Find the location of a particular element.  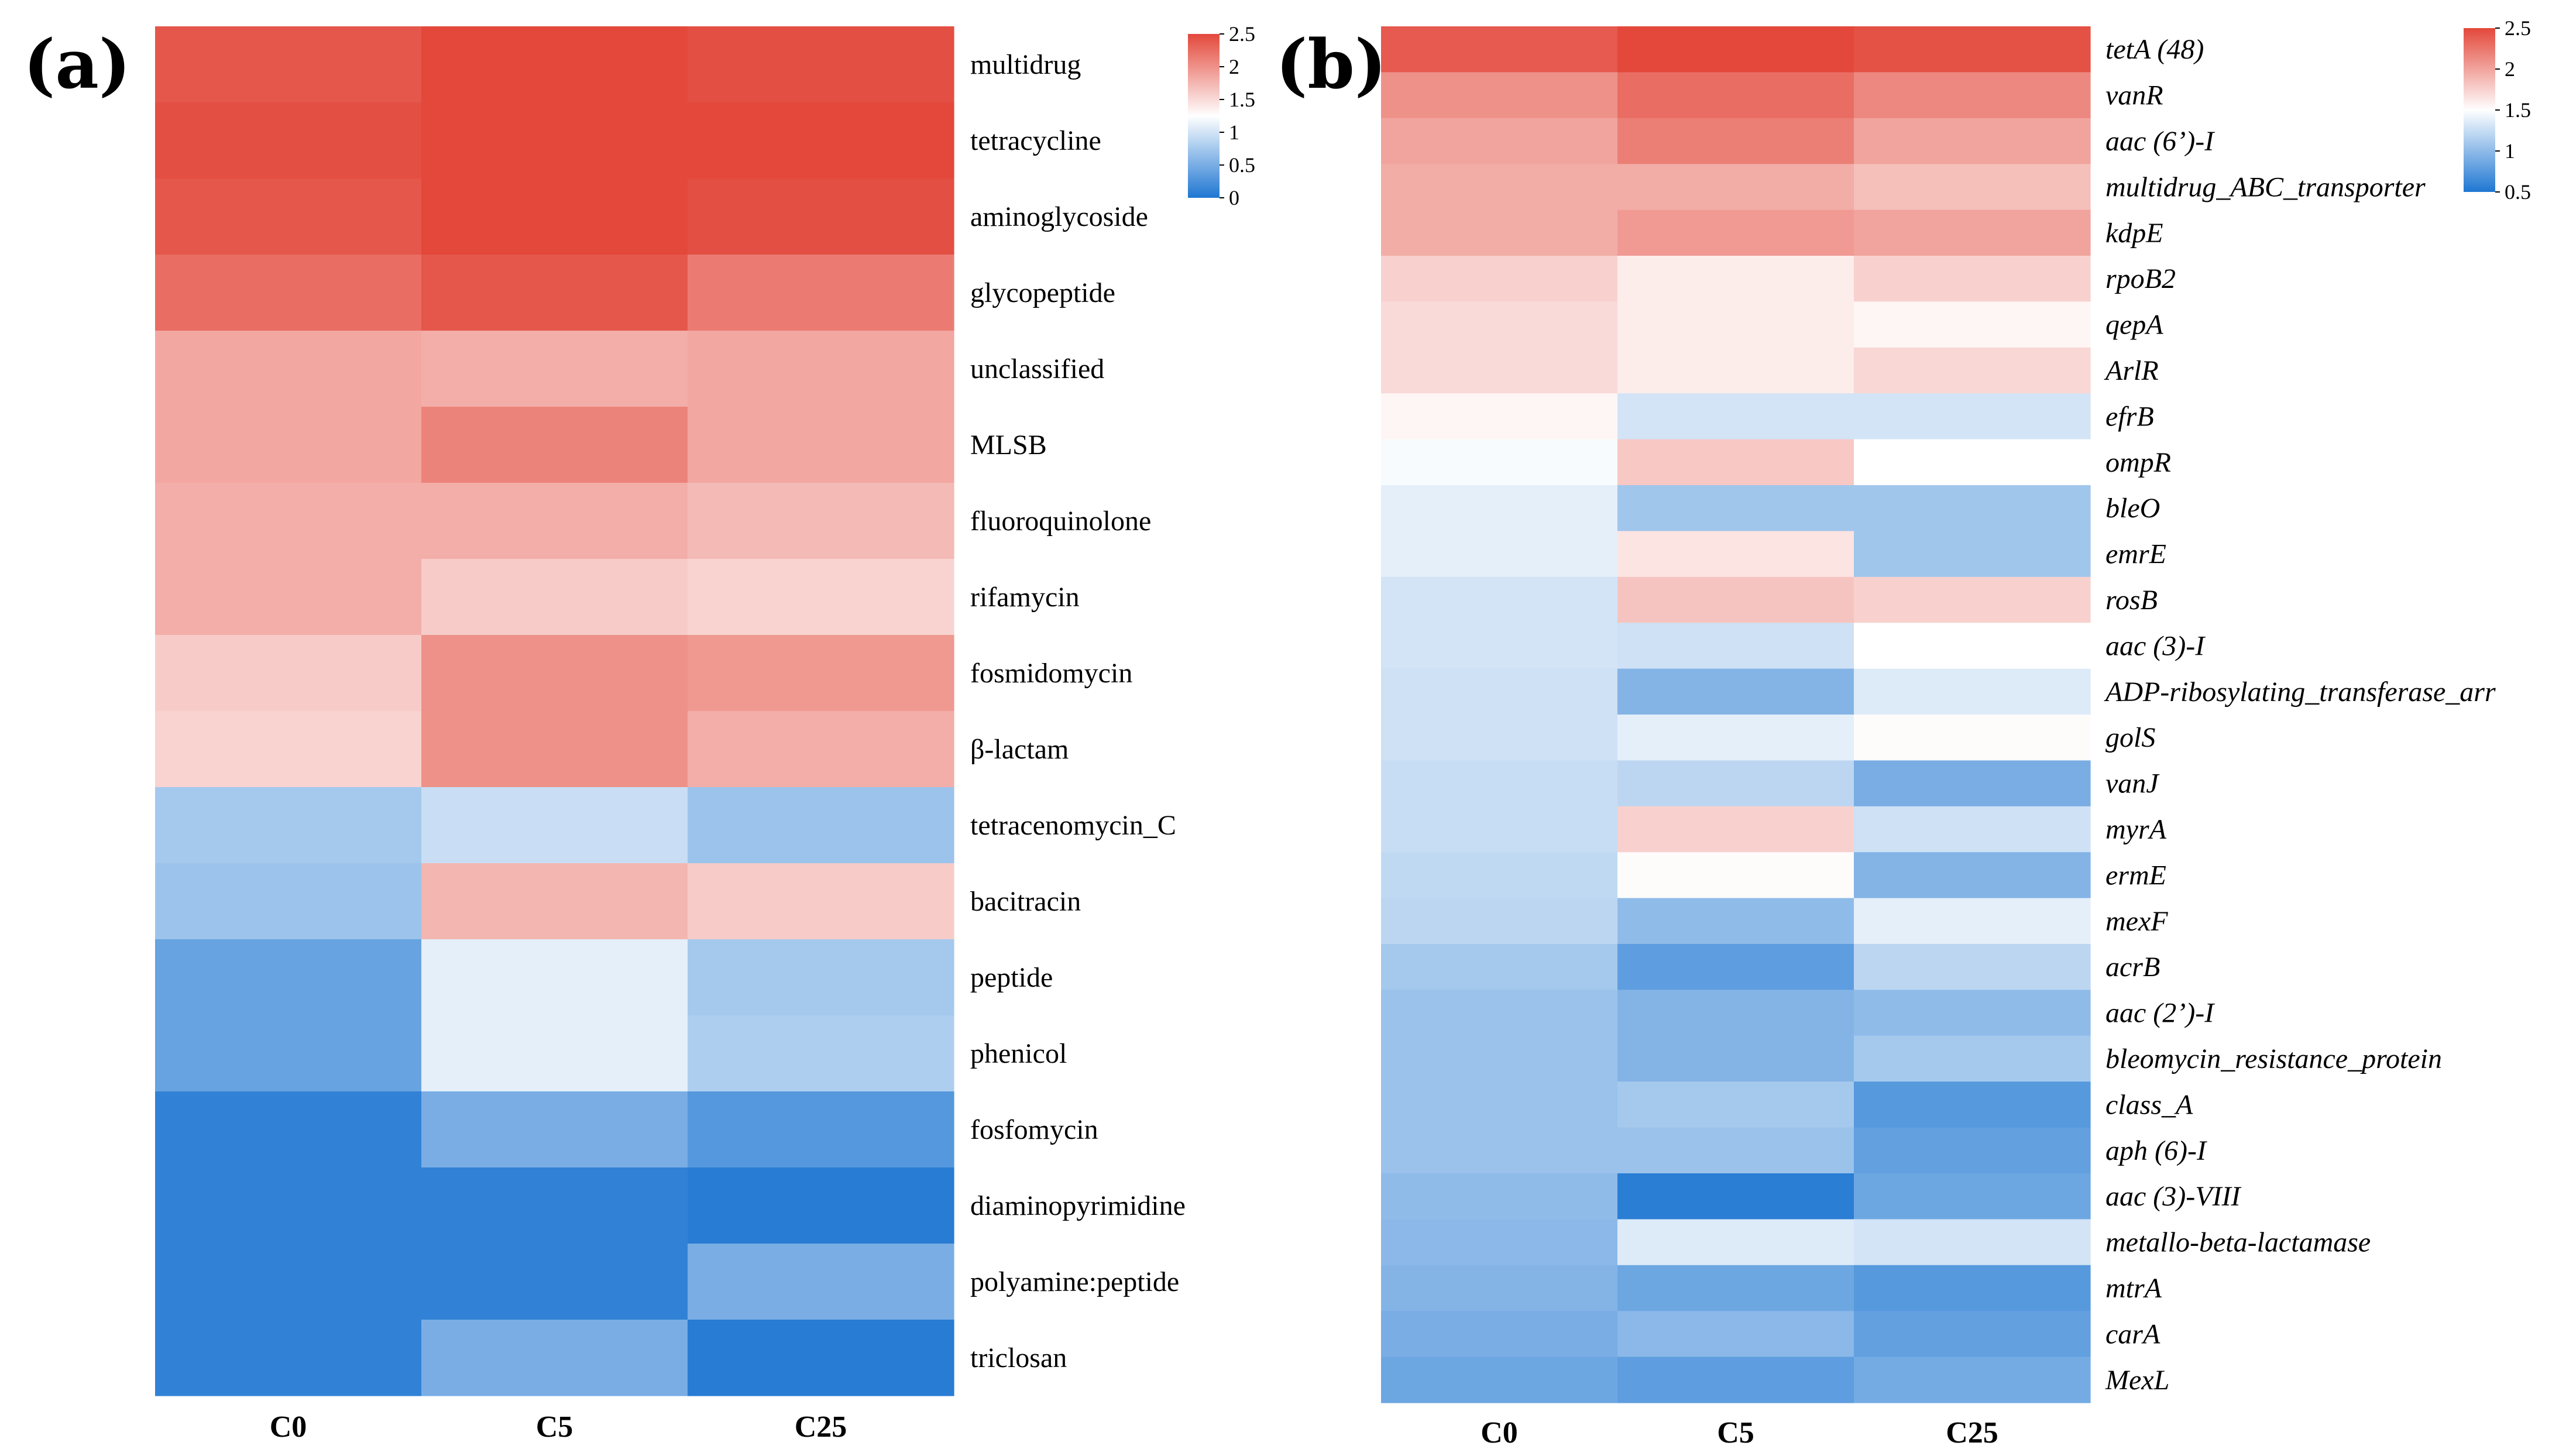

row-label: diaminopyrimidine is located at coordinates (1078, 1205).